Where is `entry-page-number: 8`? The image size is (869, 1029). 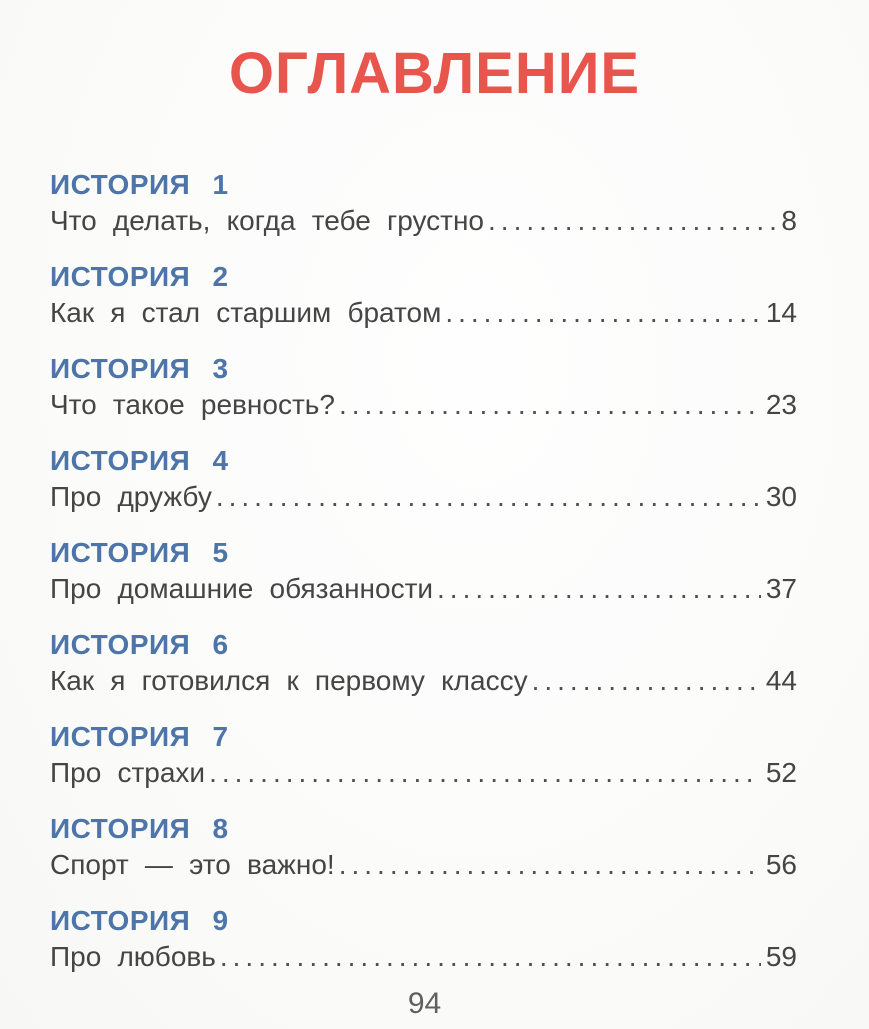
entry-page-number: 8 is located at coordinates (789, 220).